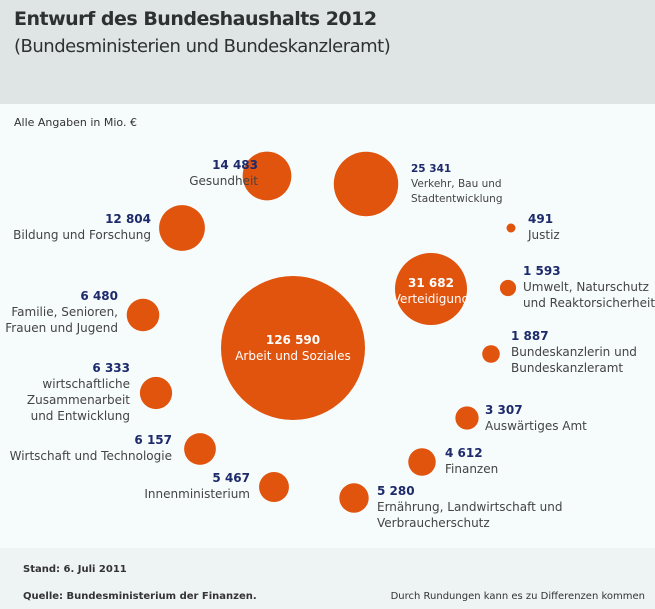  Describe the element at coordinates (293, 356) in the screenshot. I see `bubble-category: Arbeit und Soziales` at that location.